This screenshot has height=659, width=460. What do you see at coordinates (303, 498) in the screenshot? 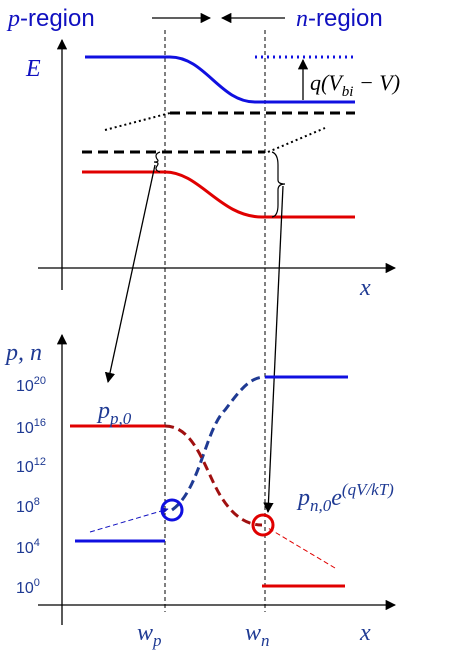
I see `pn0-var: p` at bounding box center [303, 498].